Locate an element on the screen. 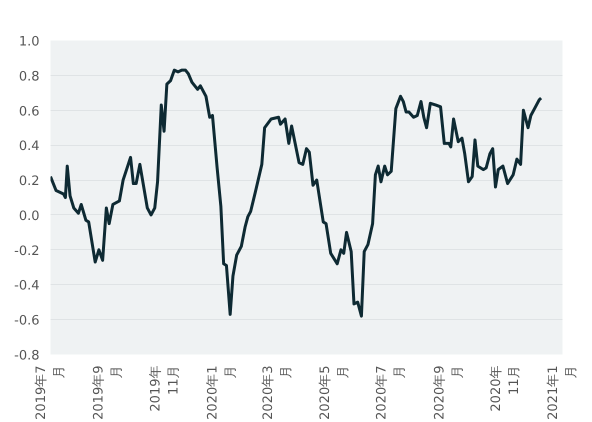  x-tick-label: 2020年7月 is located at coordinates (391, 392).